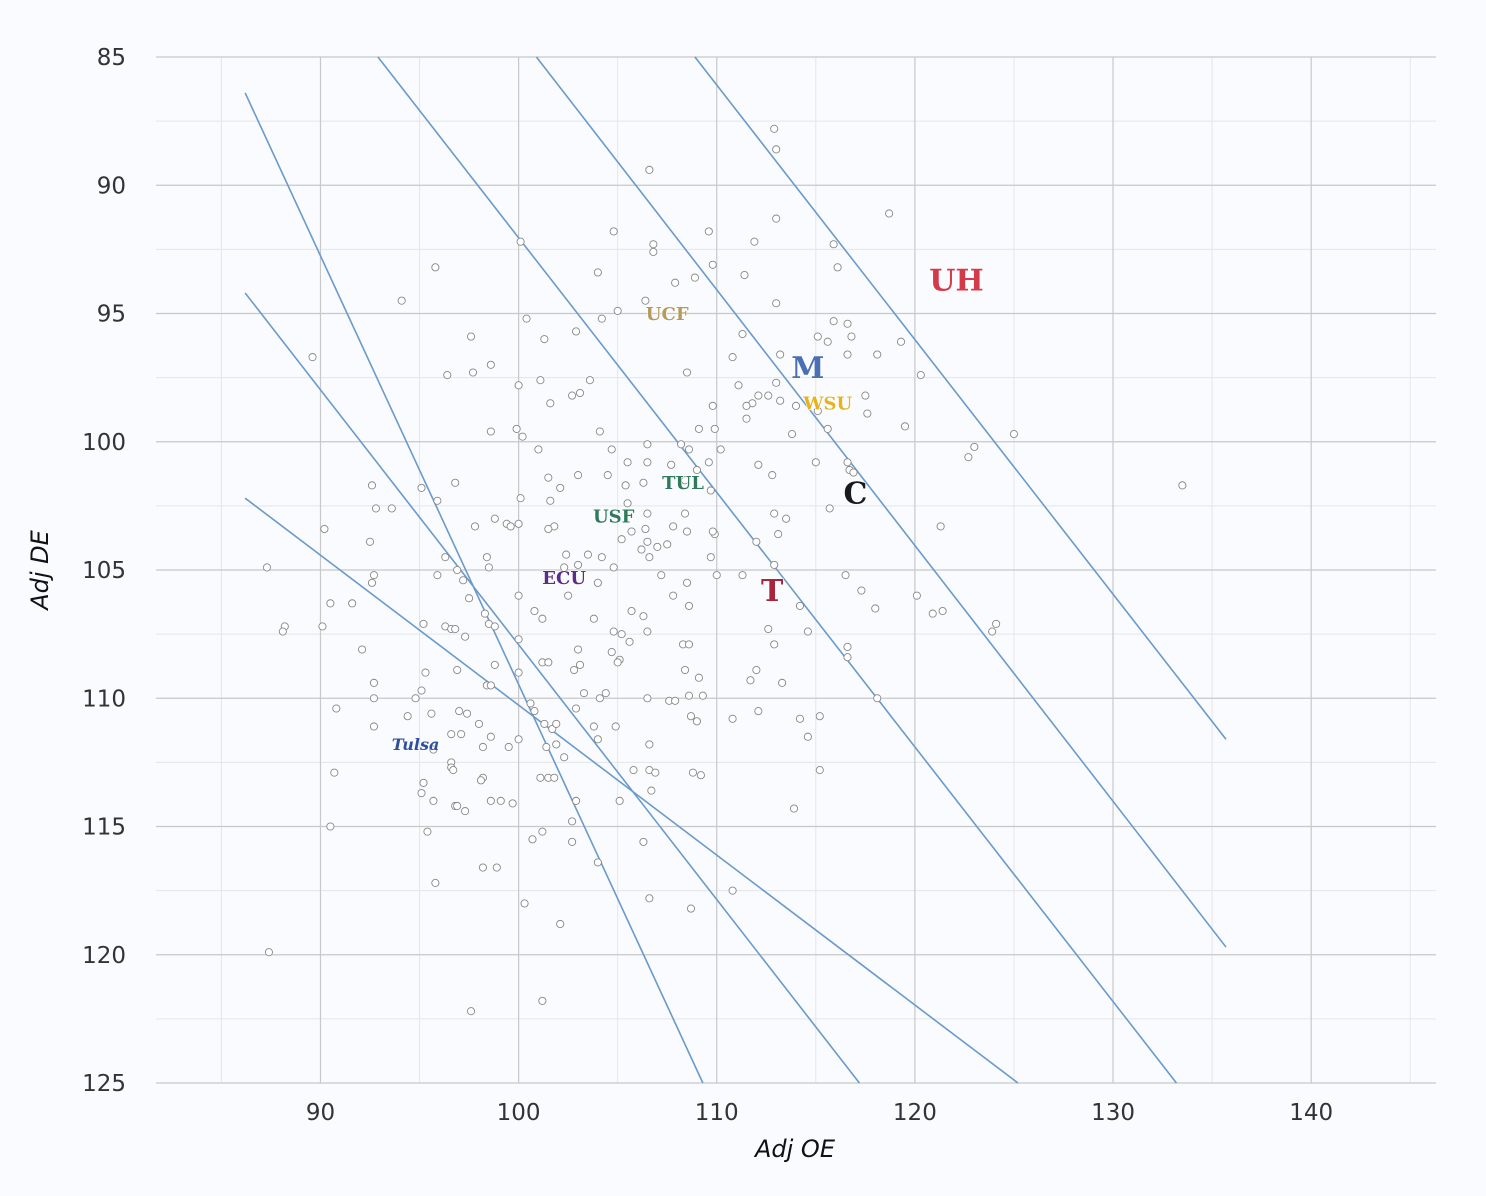 The height and width of the screenshot is (1196, 1486). I want to click on team-logo-wsu: WSU, so click(827, 404).